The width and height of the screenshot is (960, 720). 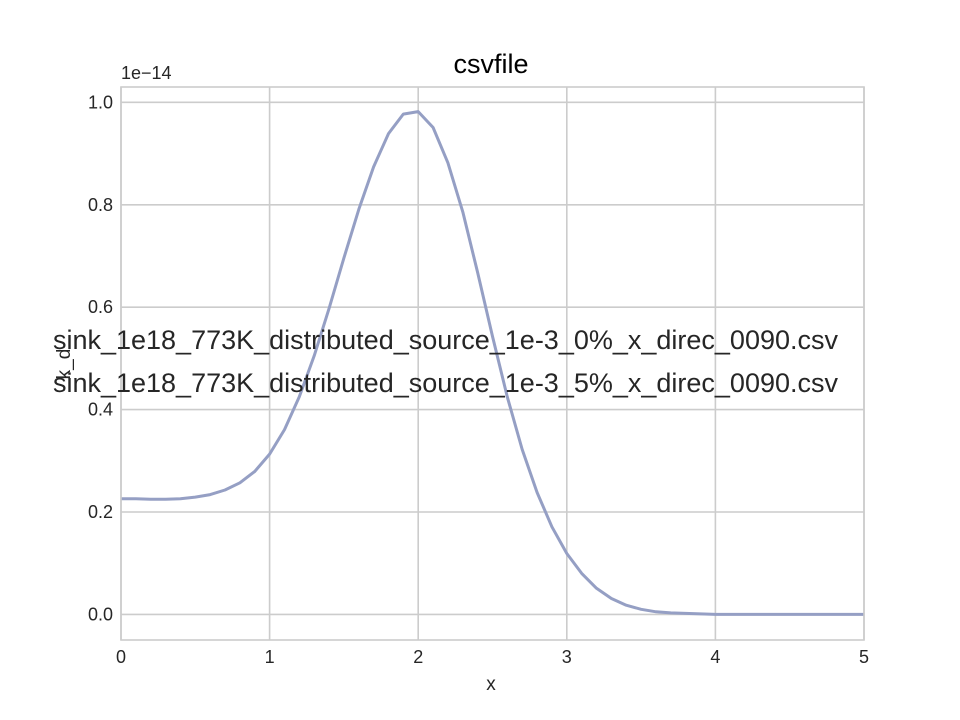 I want to click on x-tick-label: 5, so click(x=864, y=657).